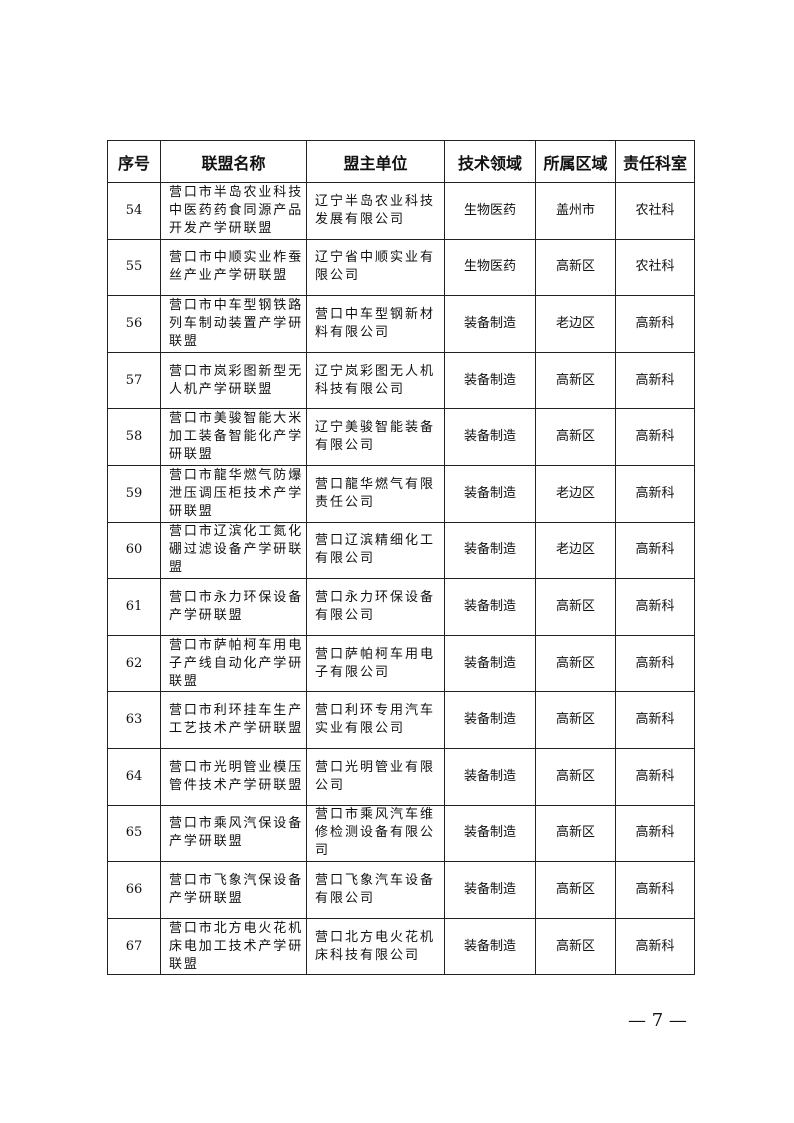 The height and width of the screenshot is (1123, 794). I want to click on alliance-name: 营口市岚彩图新型无人机产学研联盟, so click(236, 380).